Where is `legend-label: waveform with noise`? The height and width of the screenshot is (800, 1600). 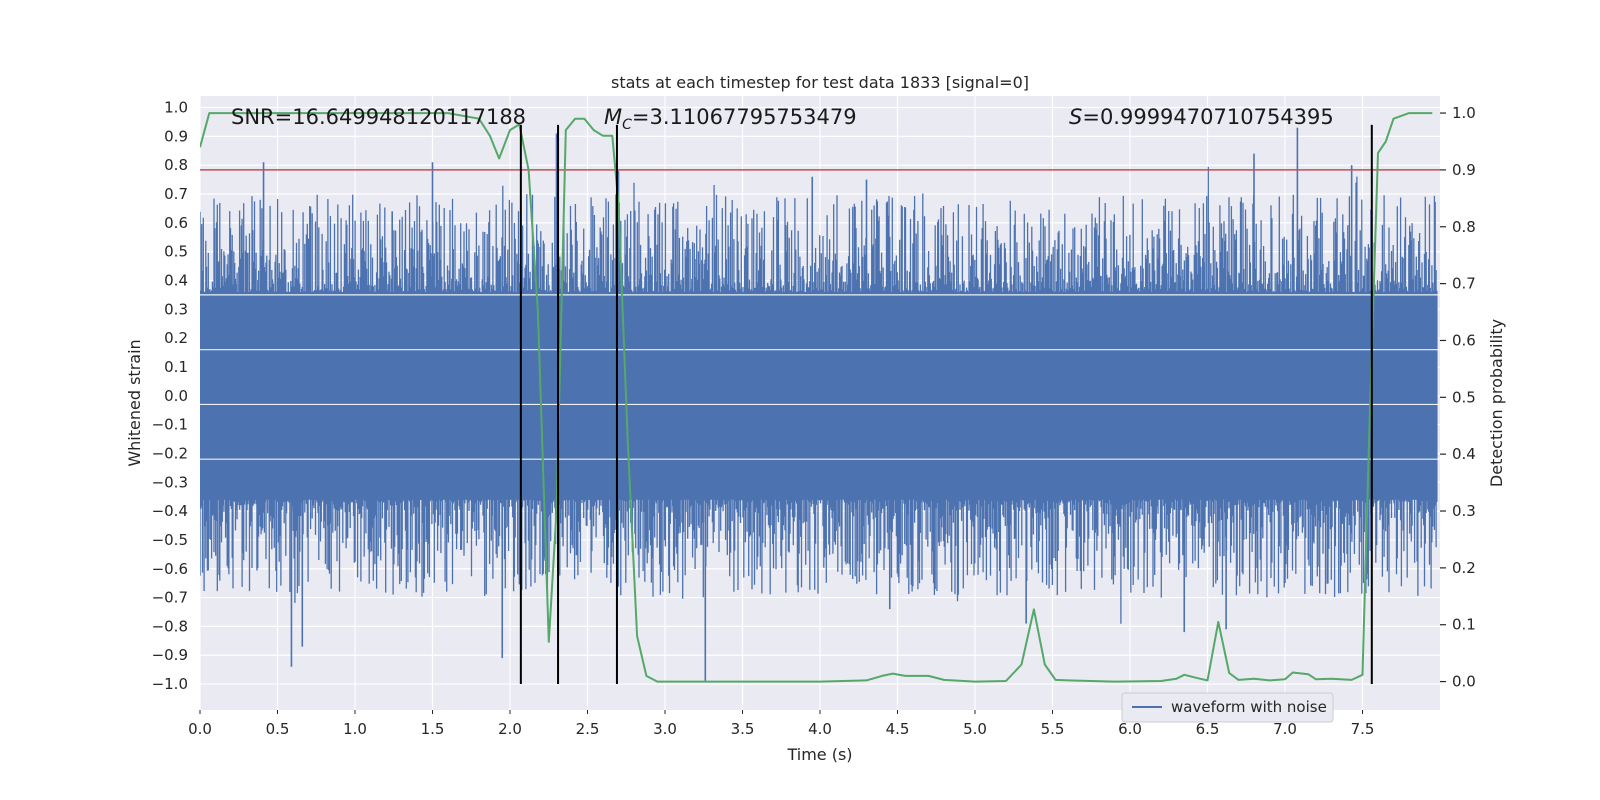 legend-label: waveform with noise is located at coordinates (1249, 707).